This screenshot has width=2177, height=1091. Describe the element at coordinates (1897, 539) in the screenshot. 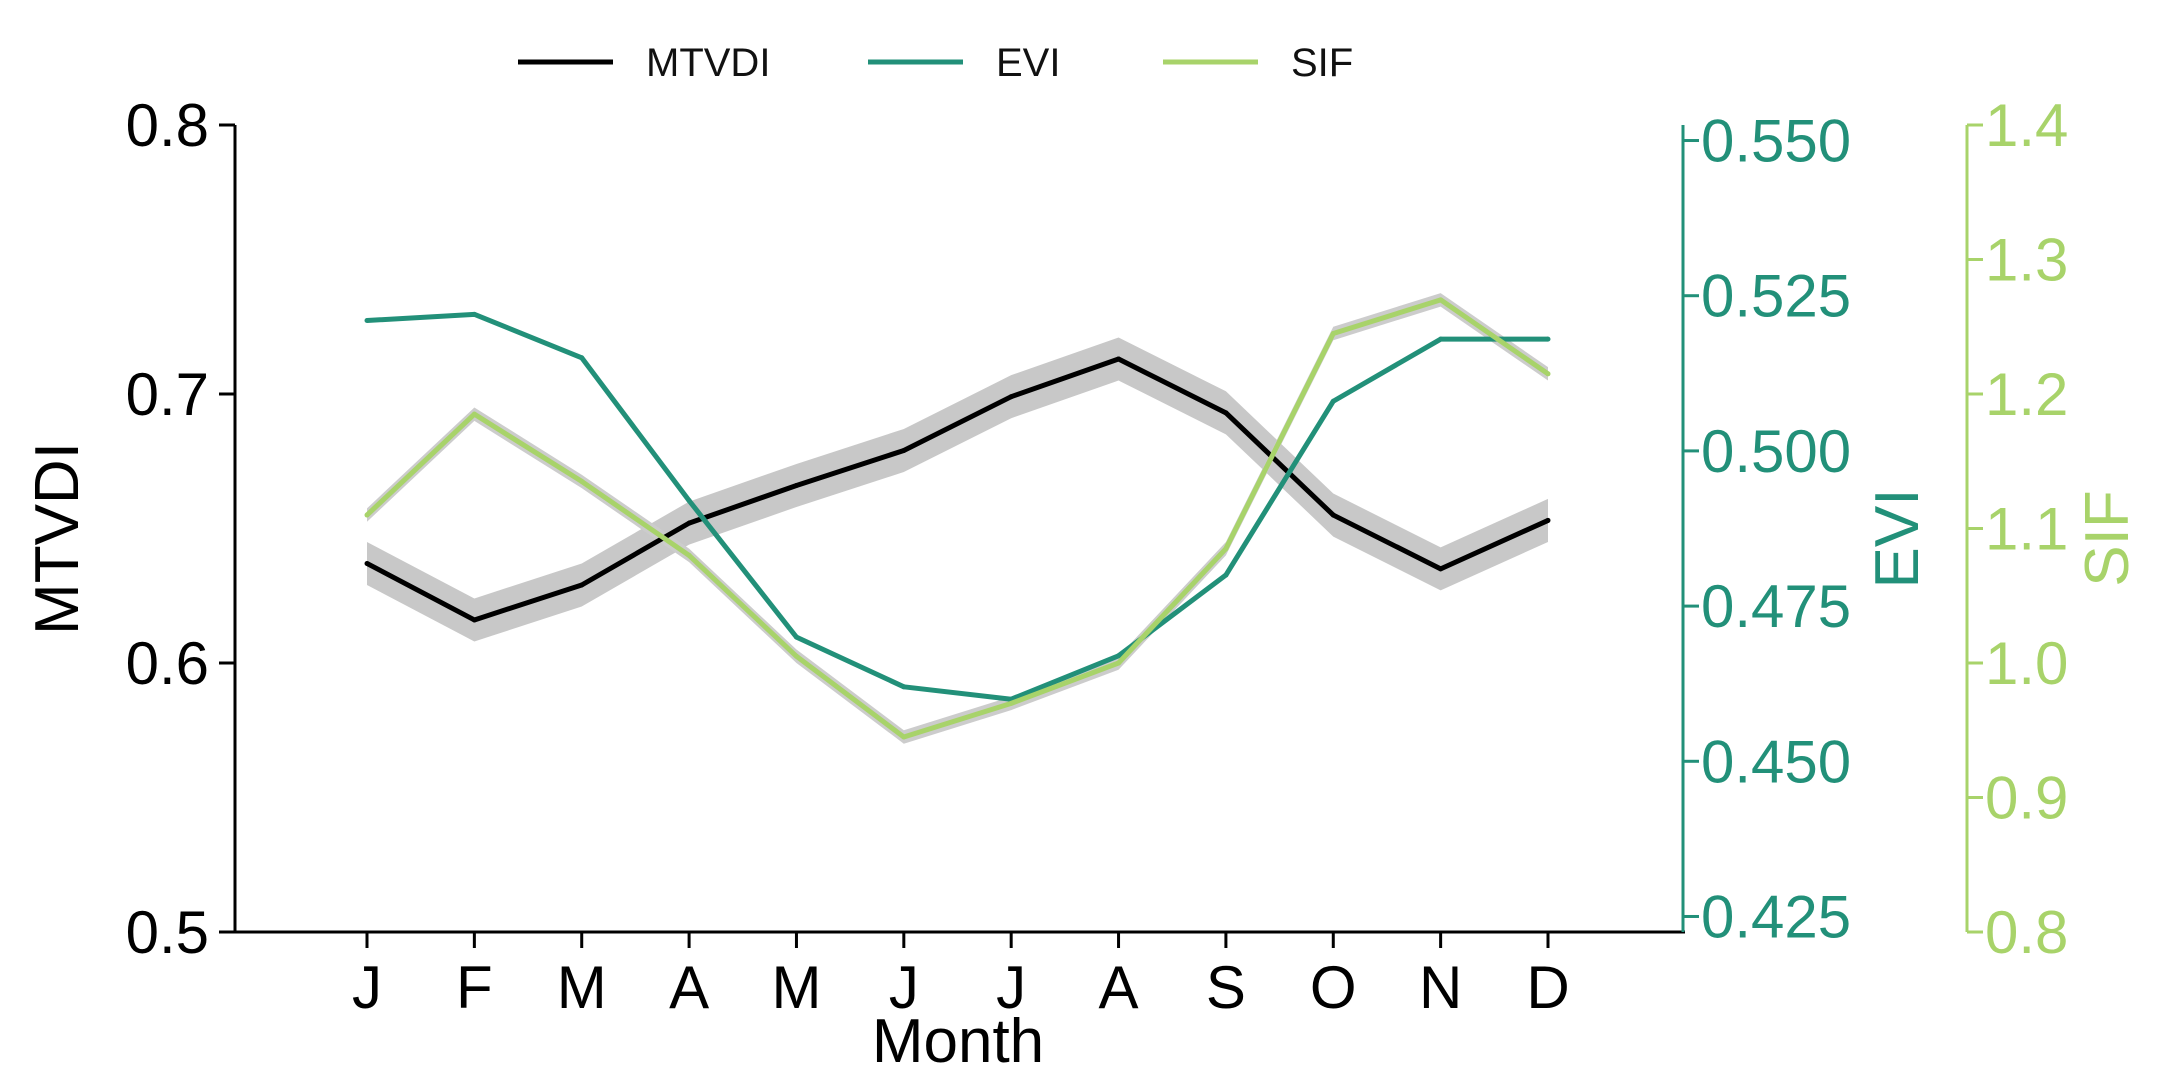

I see `evi-y-axis-title: EVI` at that location.